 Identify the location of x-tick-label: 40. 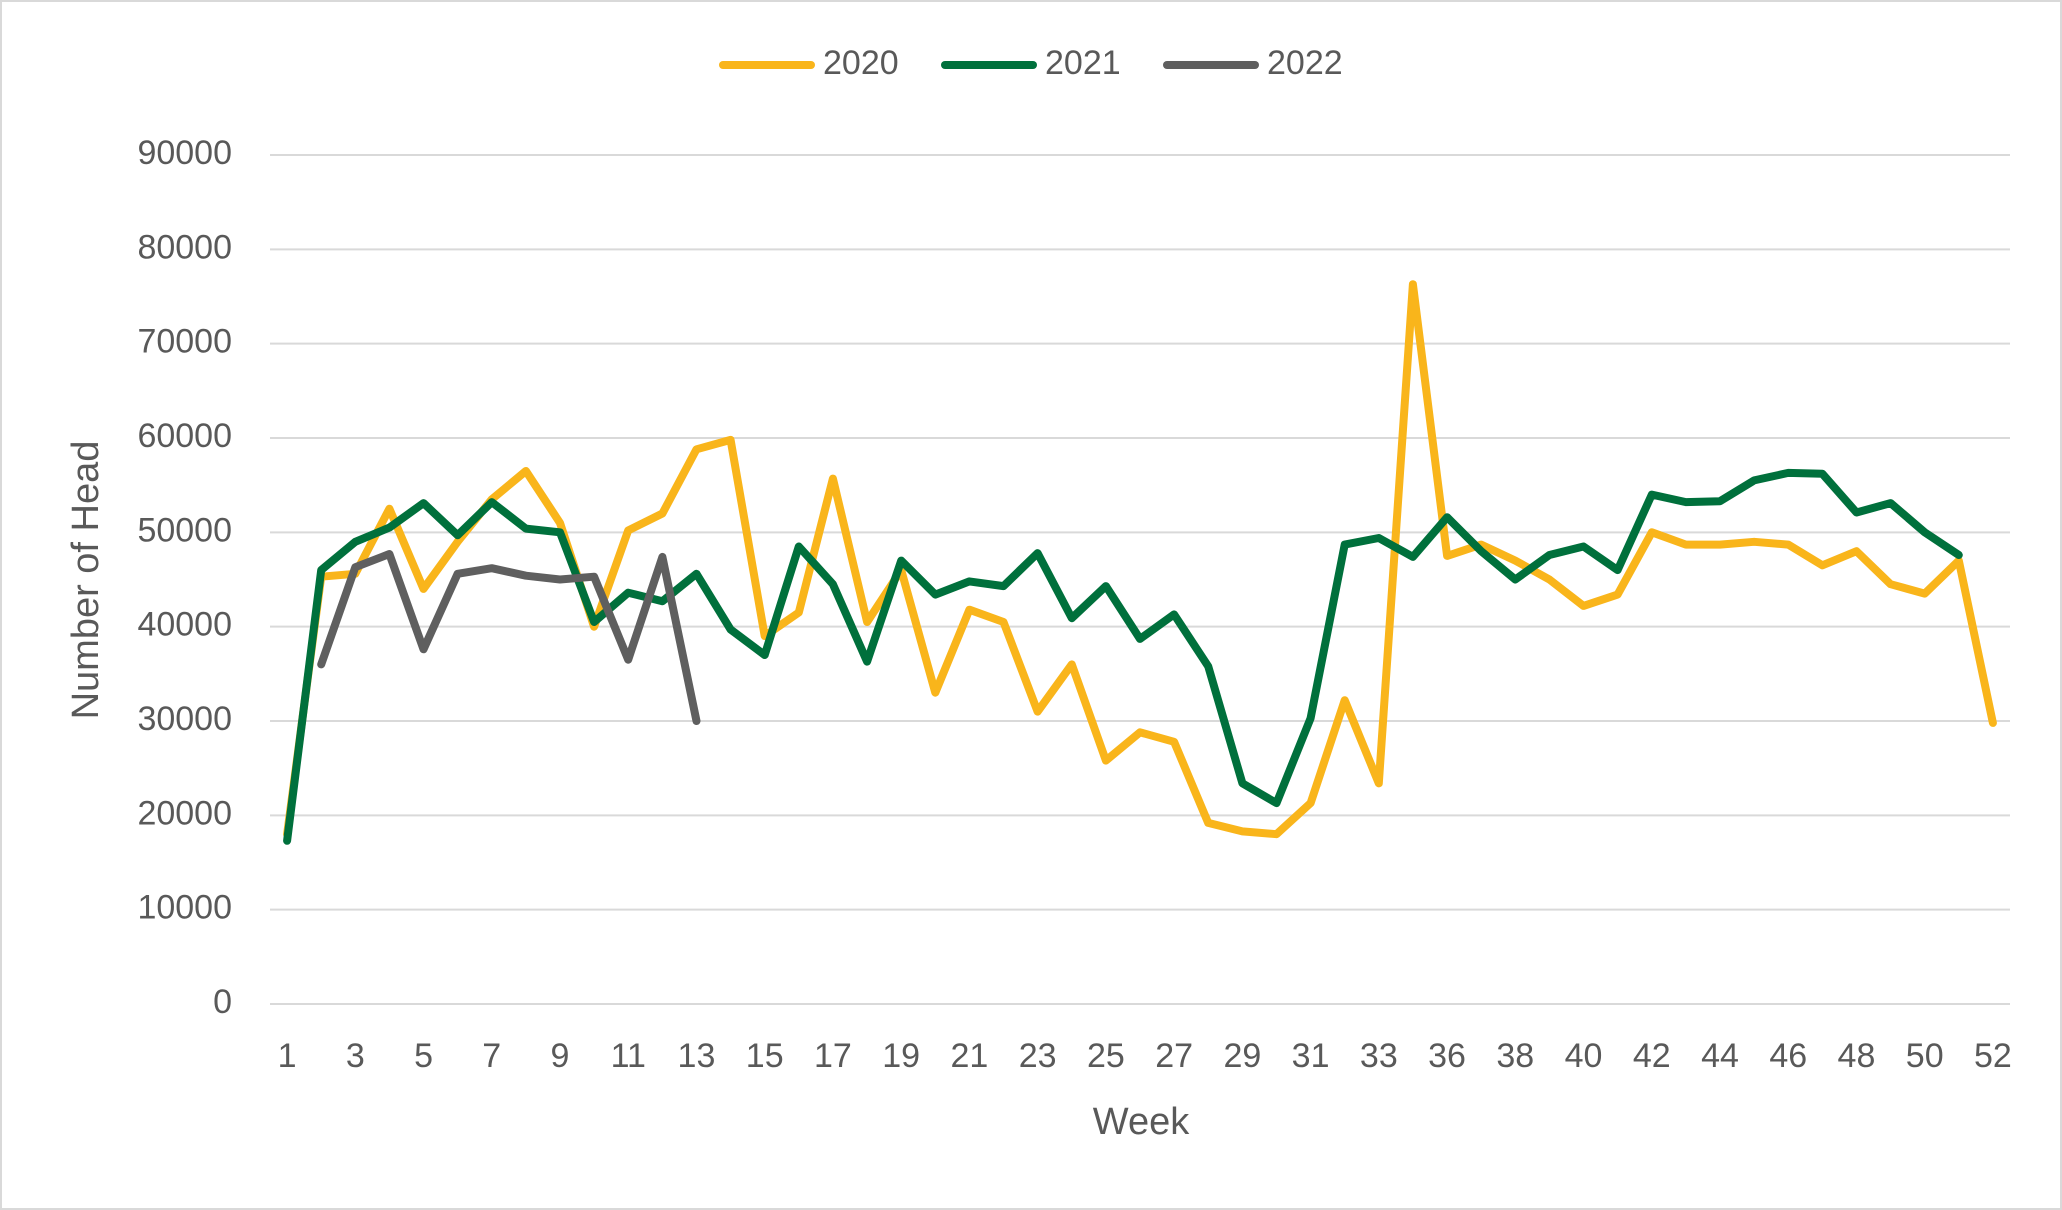
(1584, 1056).